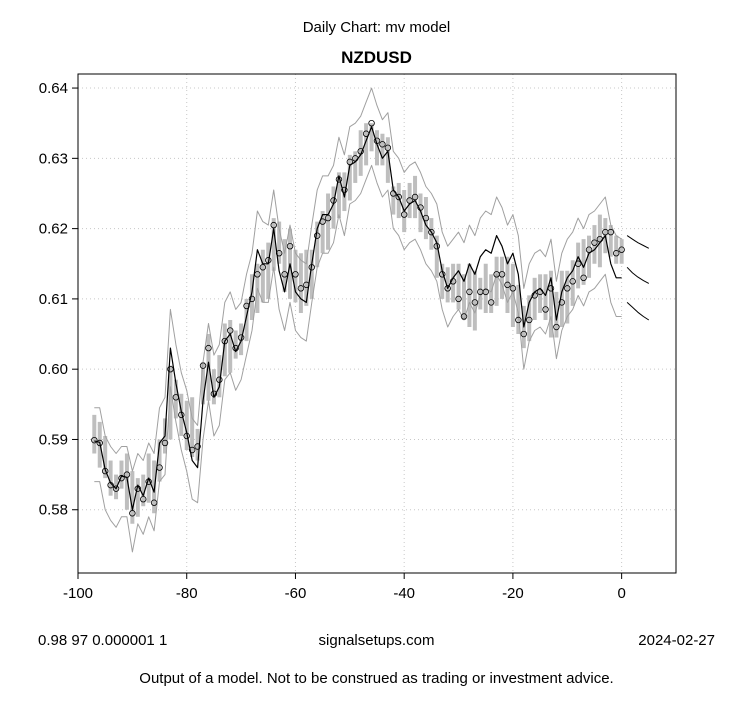 The width and height of the screenshot is (753, 708). What do you see at coordinates (53, 510) in the screenshot?
I see `y-tick-label: 0.58` at bounding box center [53, 510].